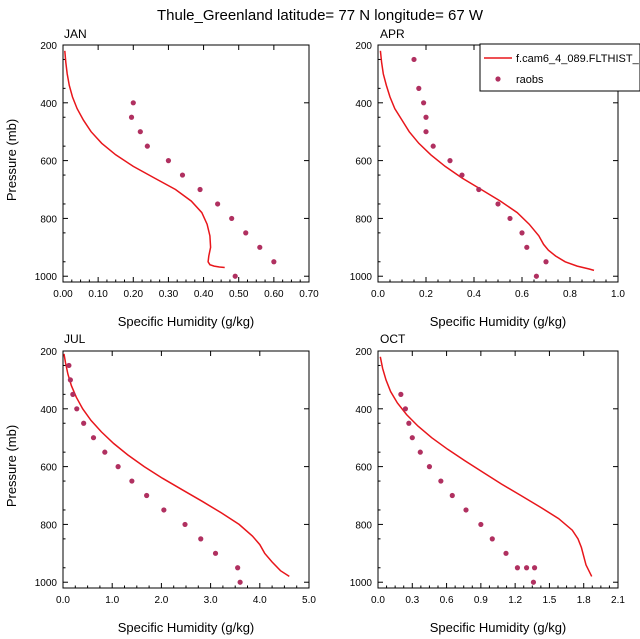 This screenshot has width=640, height=639. What do you see at coordinates (211, 600) in the screenshot?
I see `x-tick-label: 3.0` at bounding box center [211, 600].